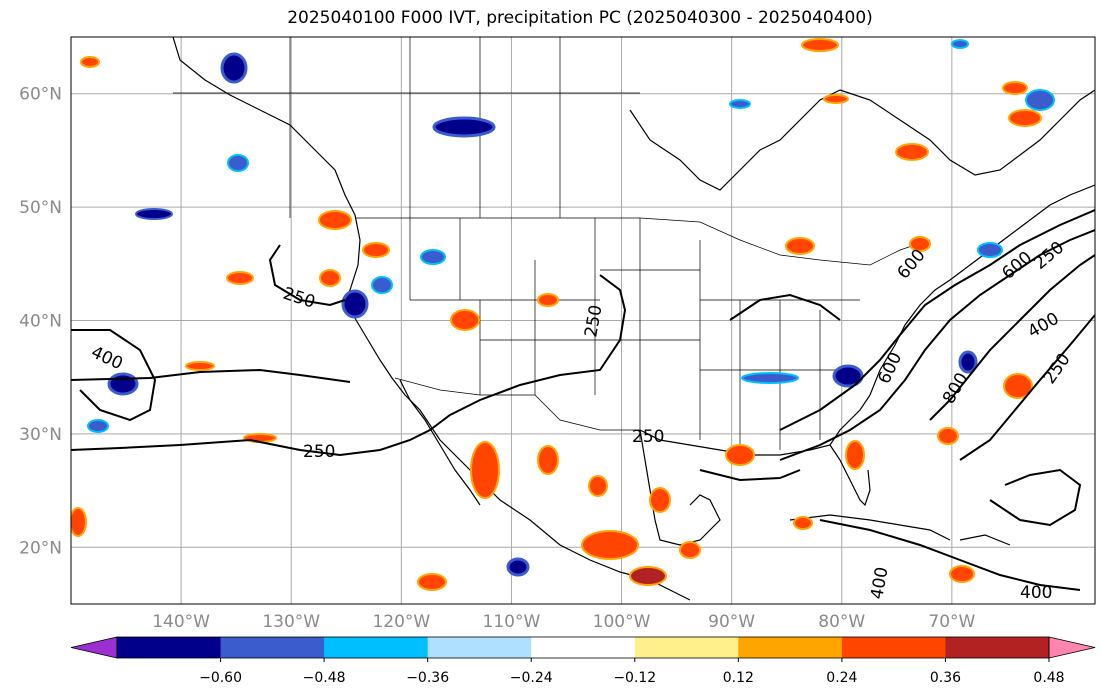 This screenshot has height=698, width=1105. Describe the element at coordinates (181, 622) in the screenshot. I see `longitude-tick-label: 140°W` at that location.